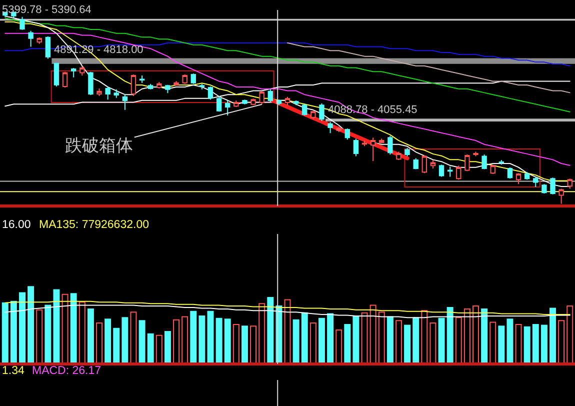  Describe the element at coordinates (99, 146) in the screenshot. I see `annotation: 跌破箱体` at that location.